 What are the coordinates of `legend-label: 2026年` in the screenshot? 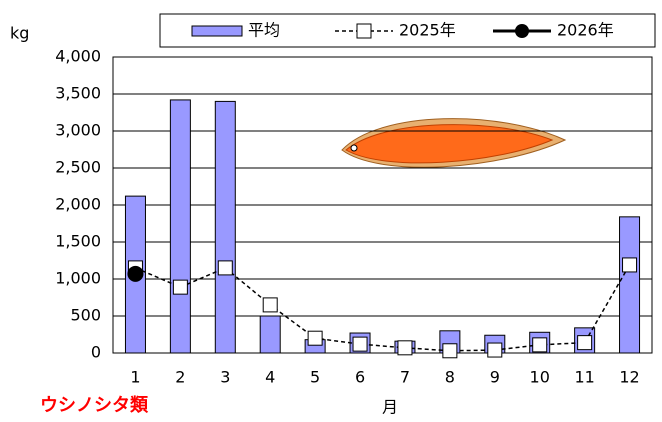 It's located at (585, 30).